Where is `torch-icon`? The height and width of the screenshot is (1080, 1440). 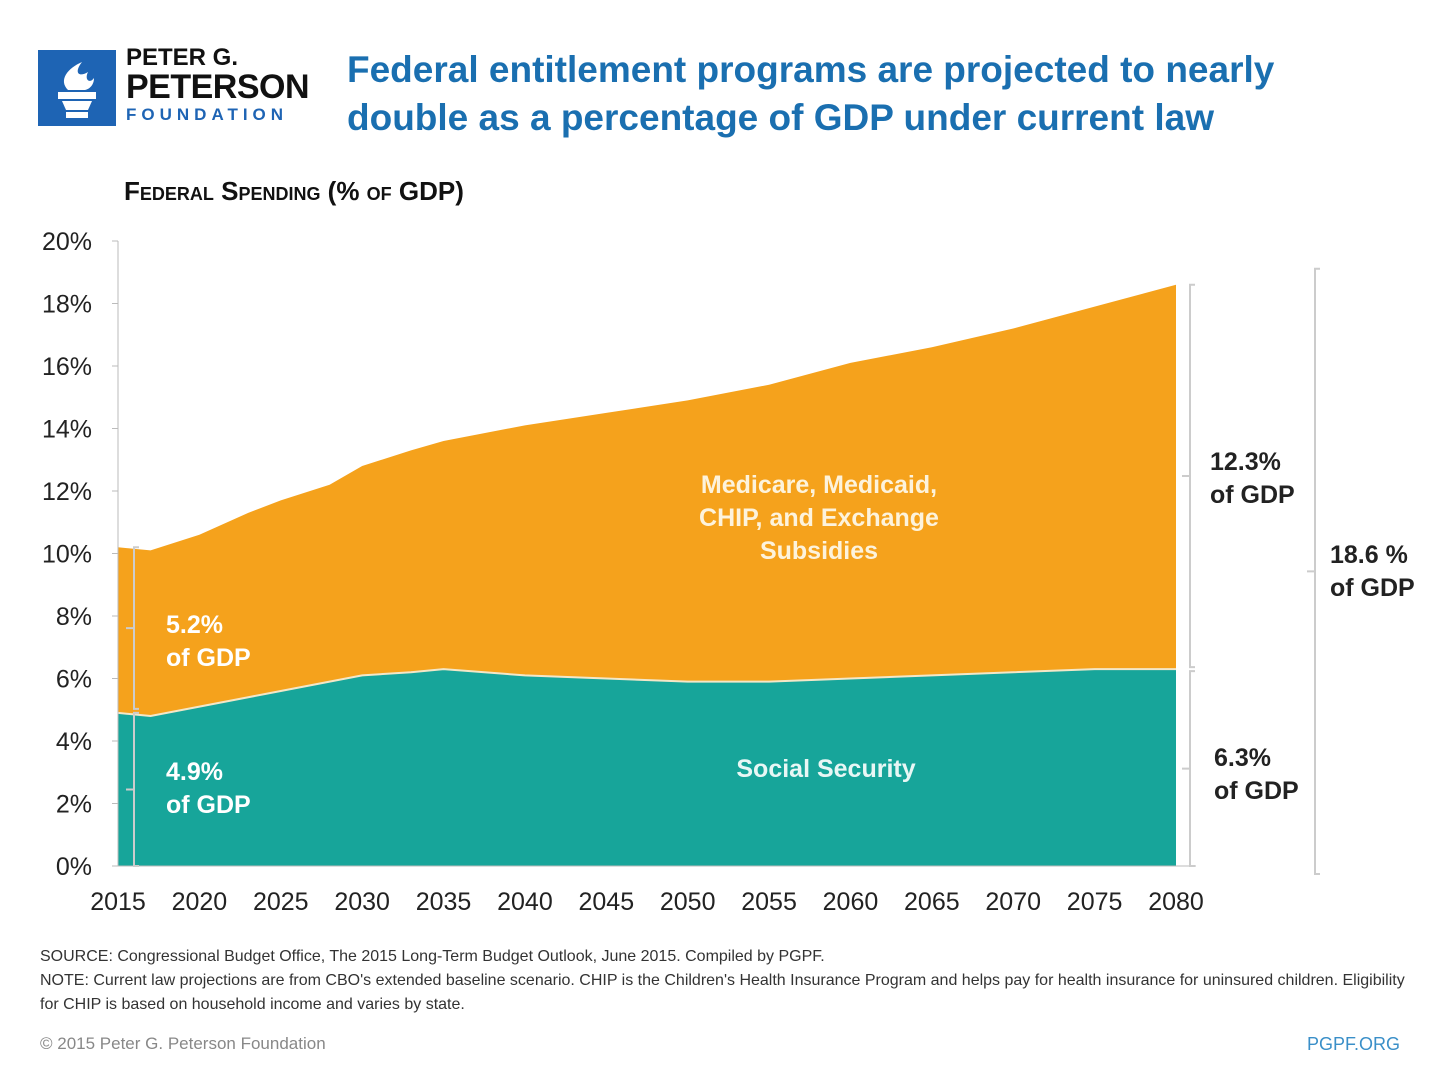
torch-icon is located at coordinates (77, 88).